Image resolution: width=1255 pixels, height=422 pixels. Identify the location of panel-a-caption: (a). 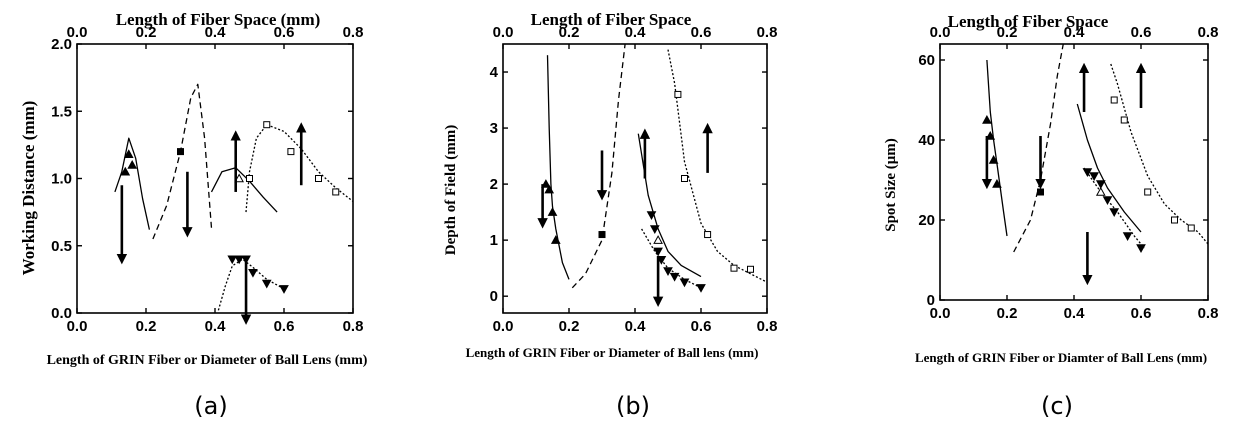
(210, 406).